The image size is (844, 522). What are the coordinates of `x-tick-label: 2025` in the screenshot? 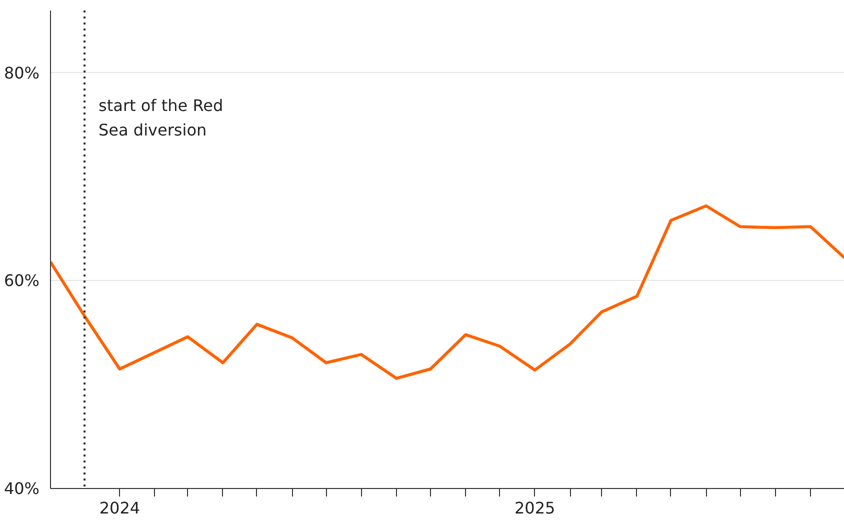 It's located at (535, 508).